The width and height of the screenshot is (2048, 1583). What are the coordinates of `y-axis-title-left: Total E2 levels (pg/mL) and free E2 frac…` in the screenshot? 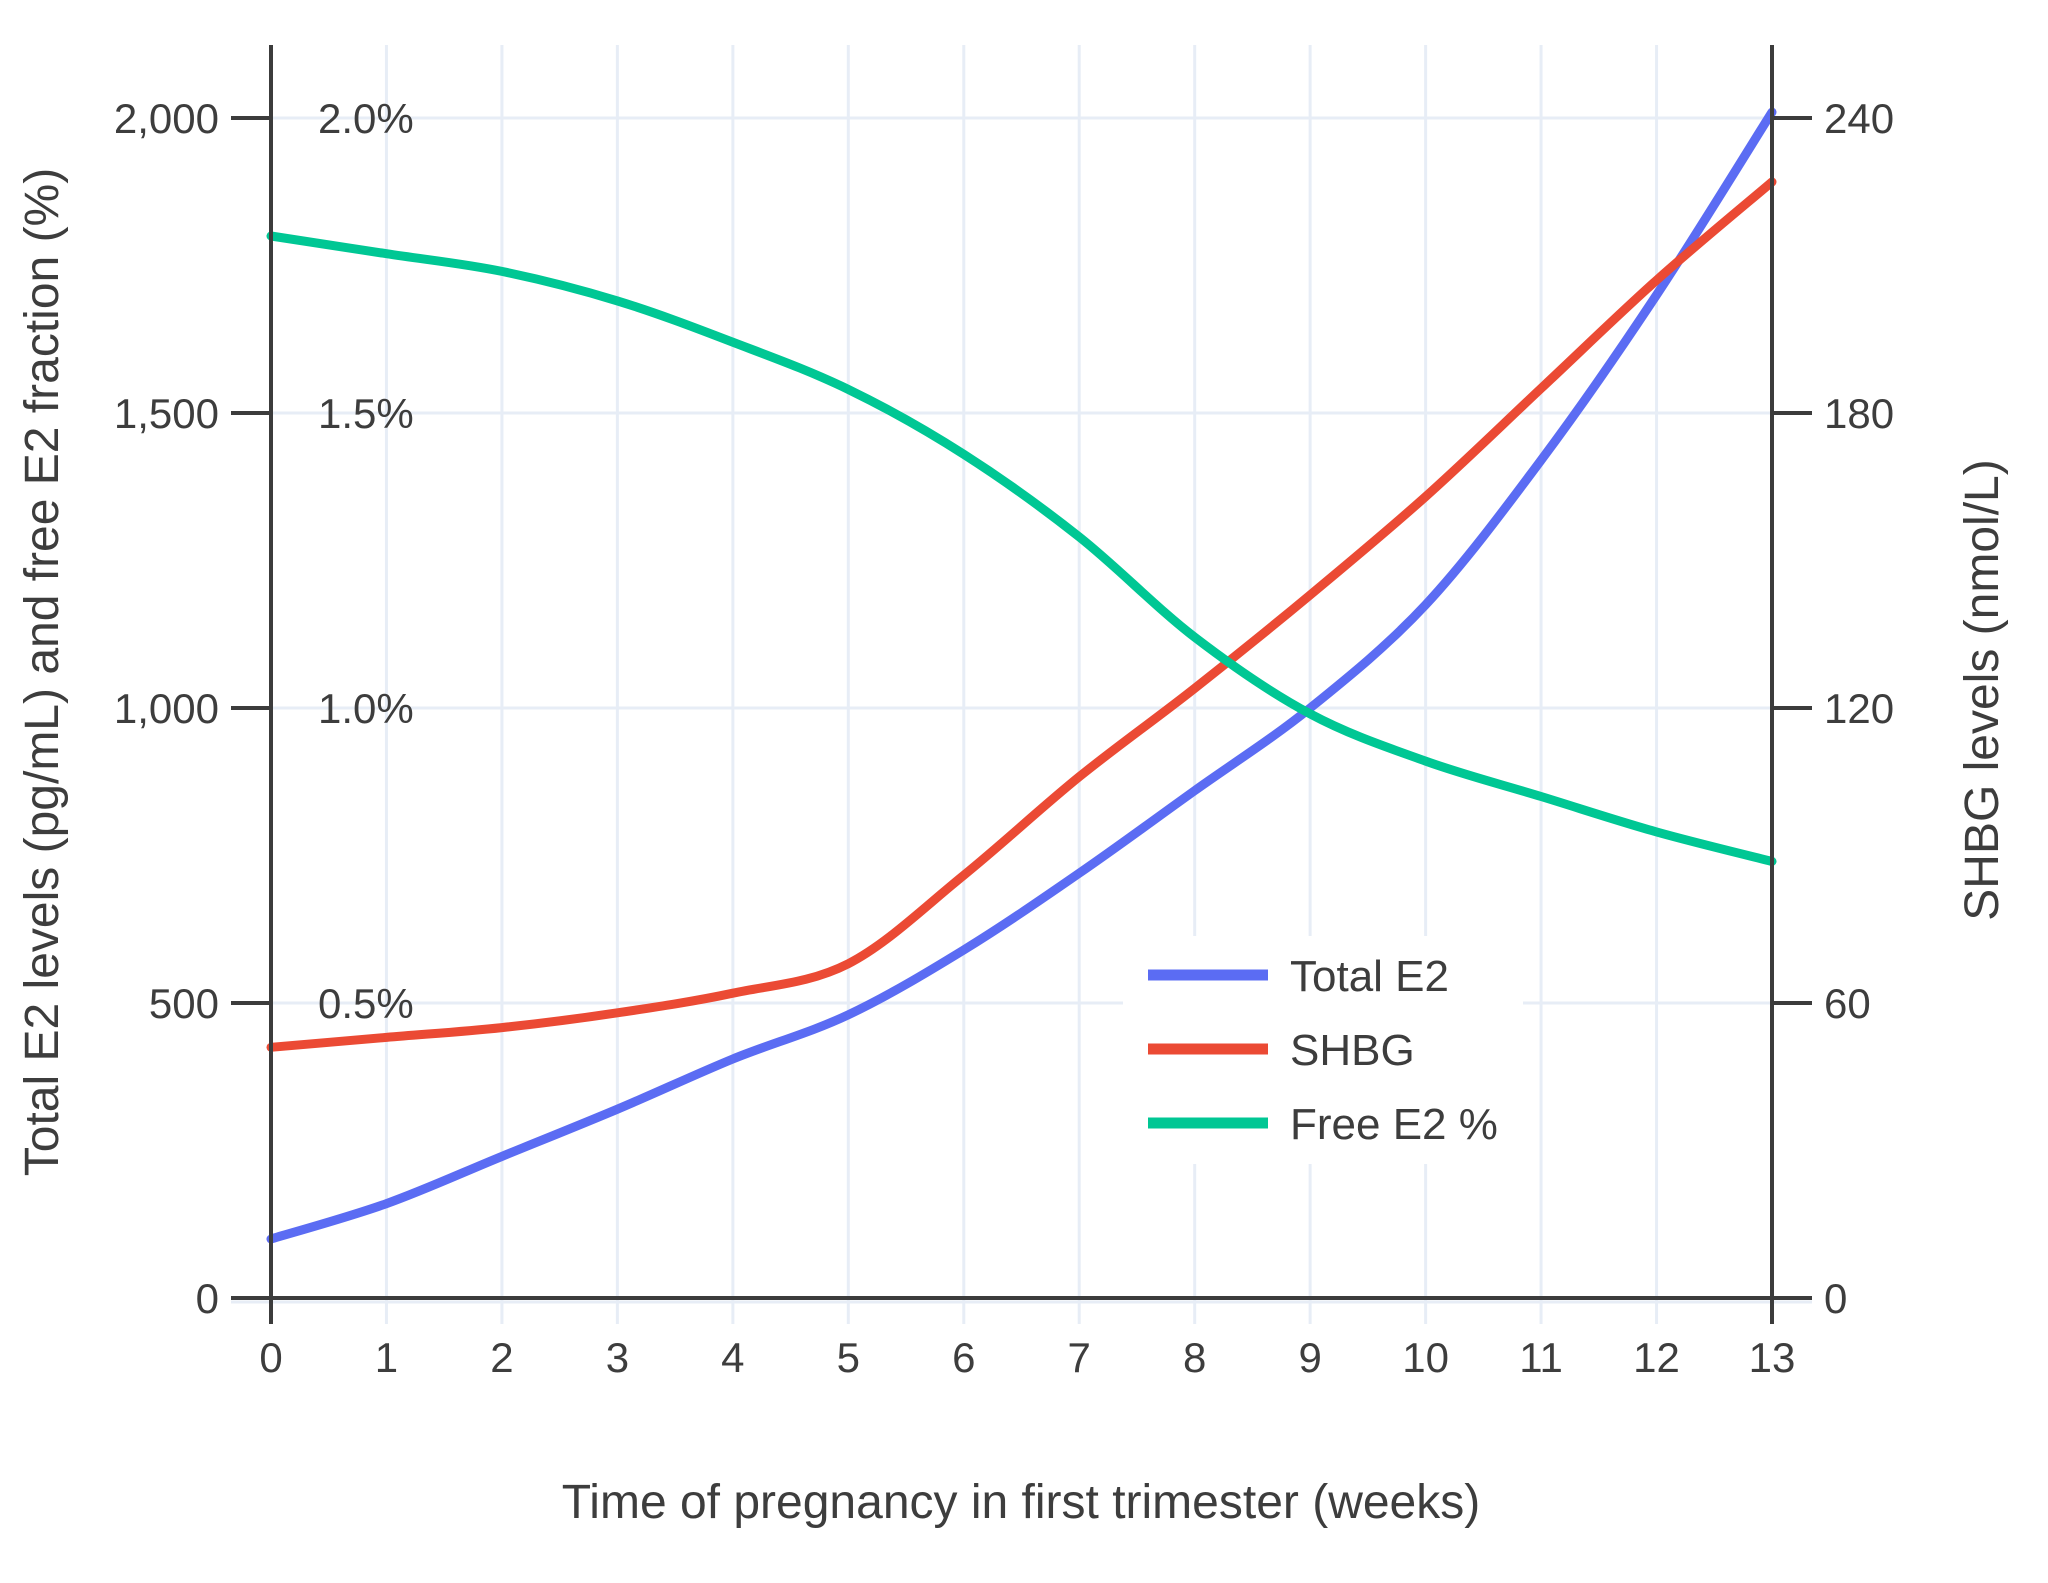 It's located at (42, 672).